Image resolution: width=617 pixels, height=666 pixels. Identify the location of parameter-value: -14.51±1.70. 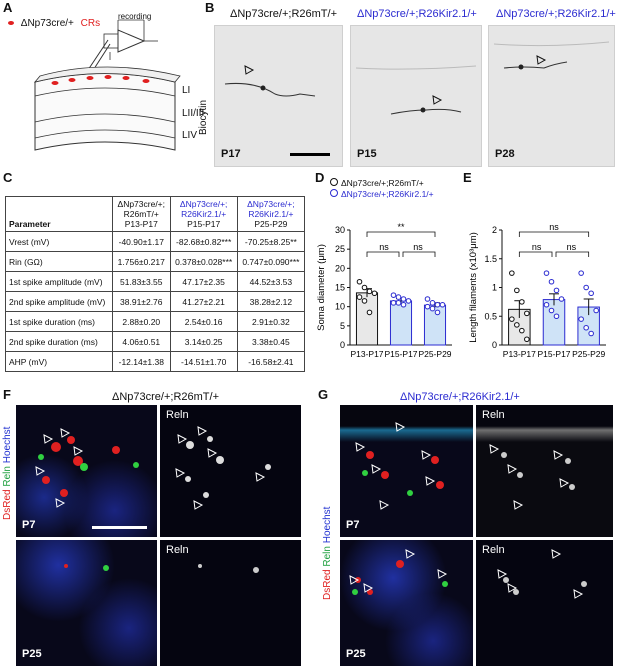
(203, 361).